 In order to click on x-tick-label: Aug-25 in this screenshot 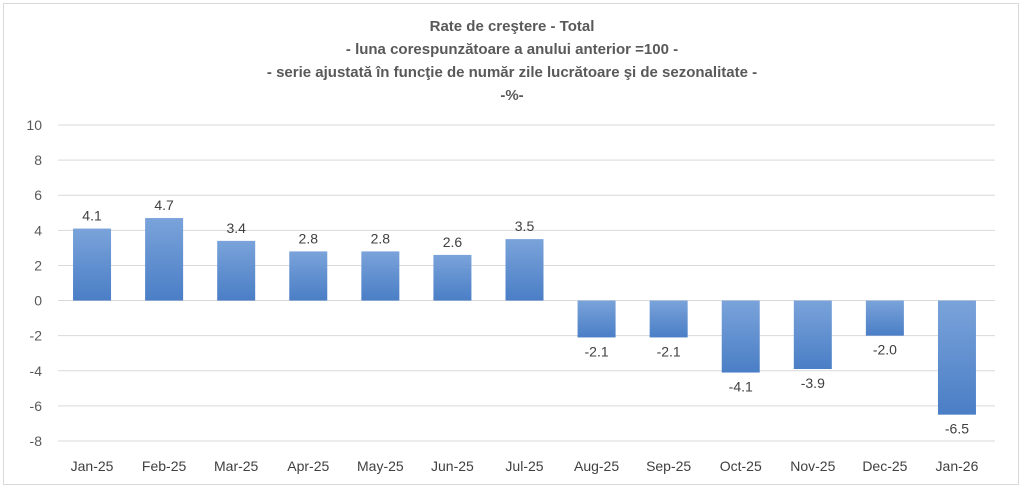, I will do `click(596, 466)`.